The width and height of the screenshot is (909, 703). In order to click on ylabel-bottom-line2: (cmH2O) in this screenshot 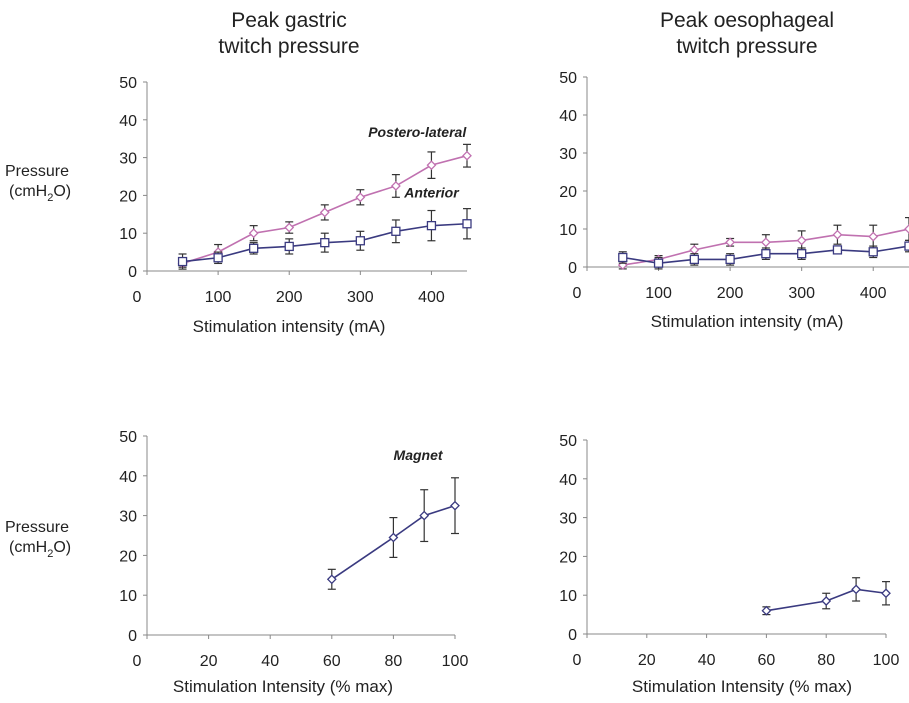, I will do `click(40, 549)`.